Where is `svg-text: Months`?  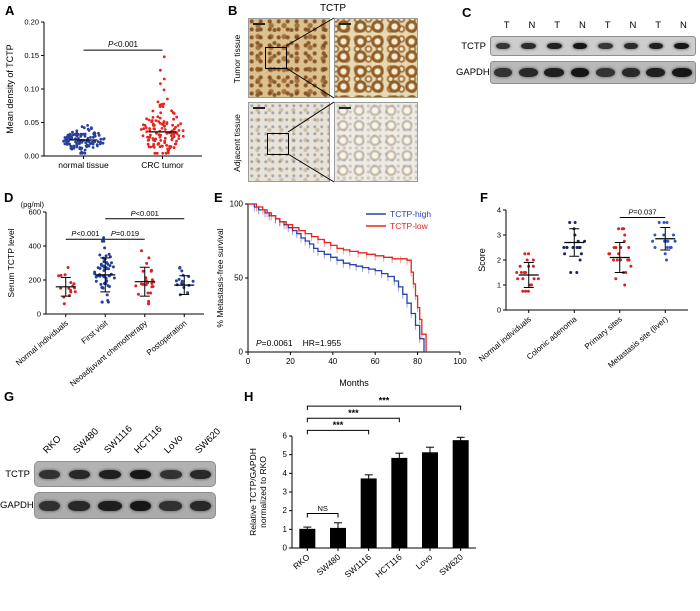
svg-text: Months is located at coordinates (354, 383).